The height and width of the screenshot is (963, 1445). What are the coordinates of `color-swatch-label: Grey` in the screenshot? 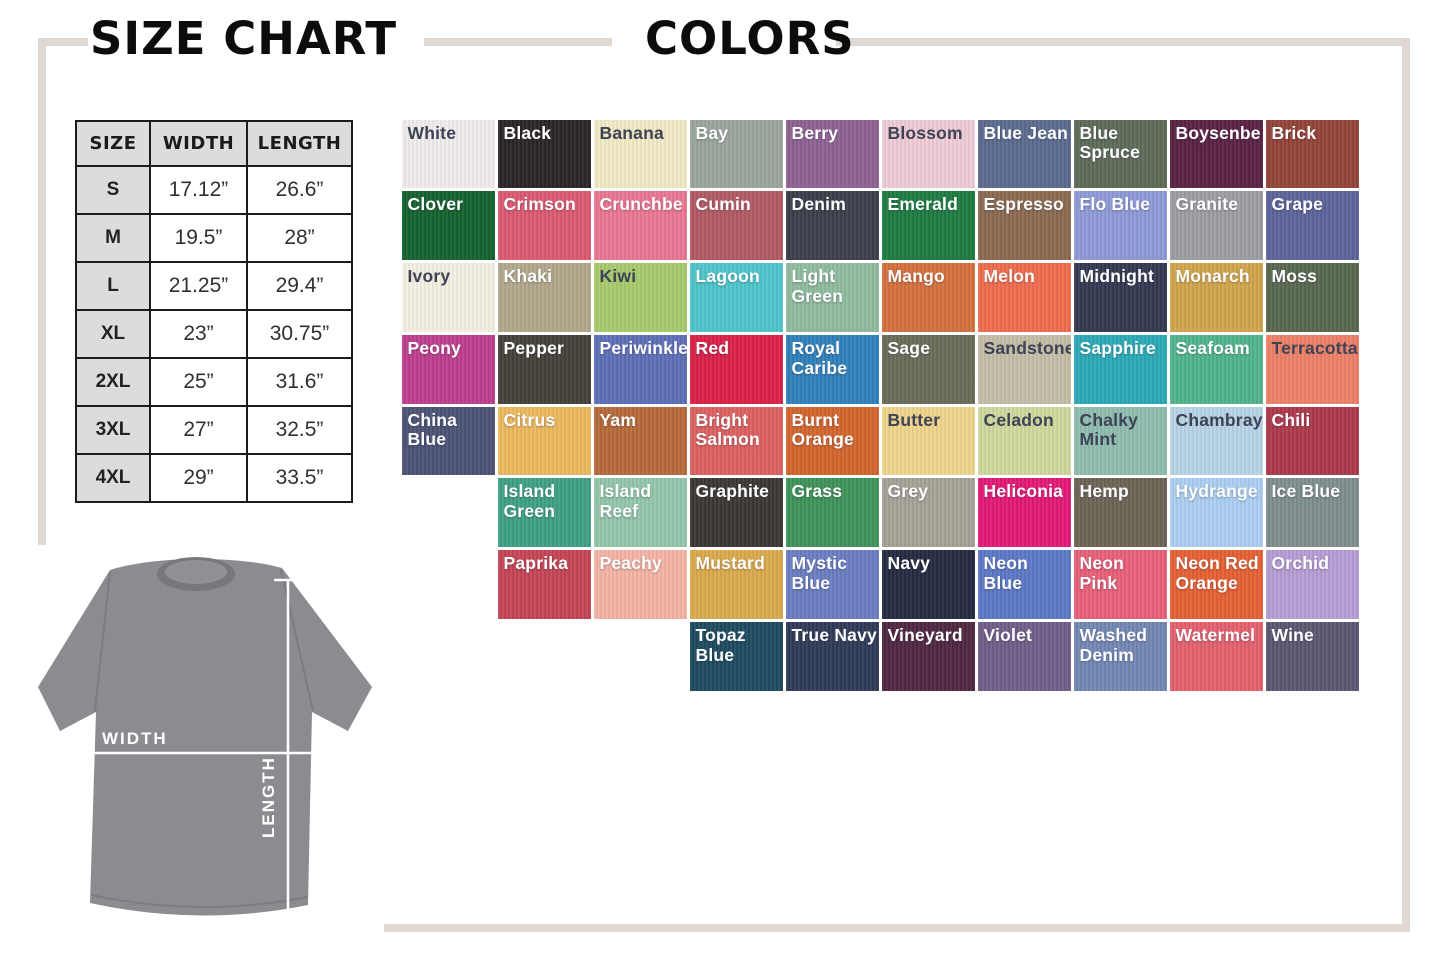 It's located at (908, 491).